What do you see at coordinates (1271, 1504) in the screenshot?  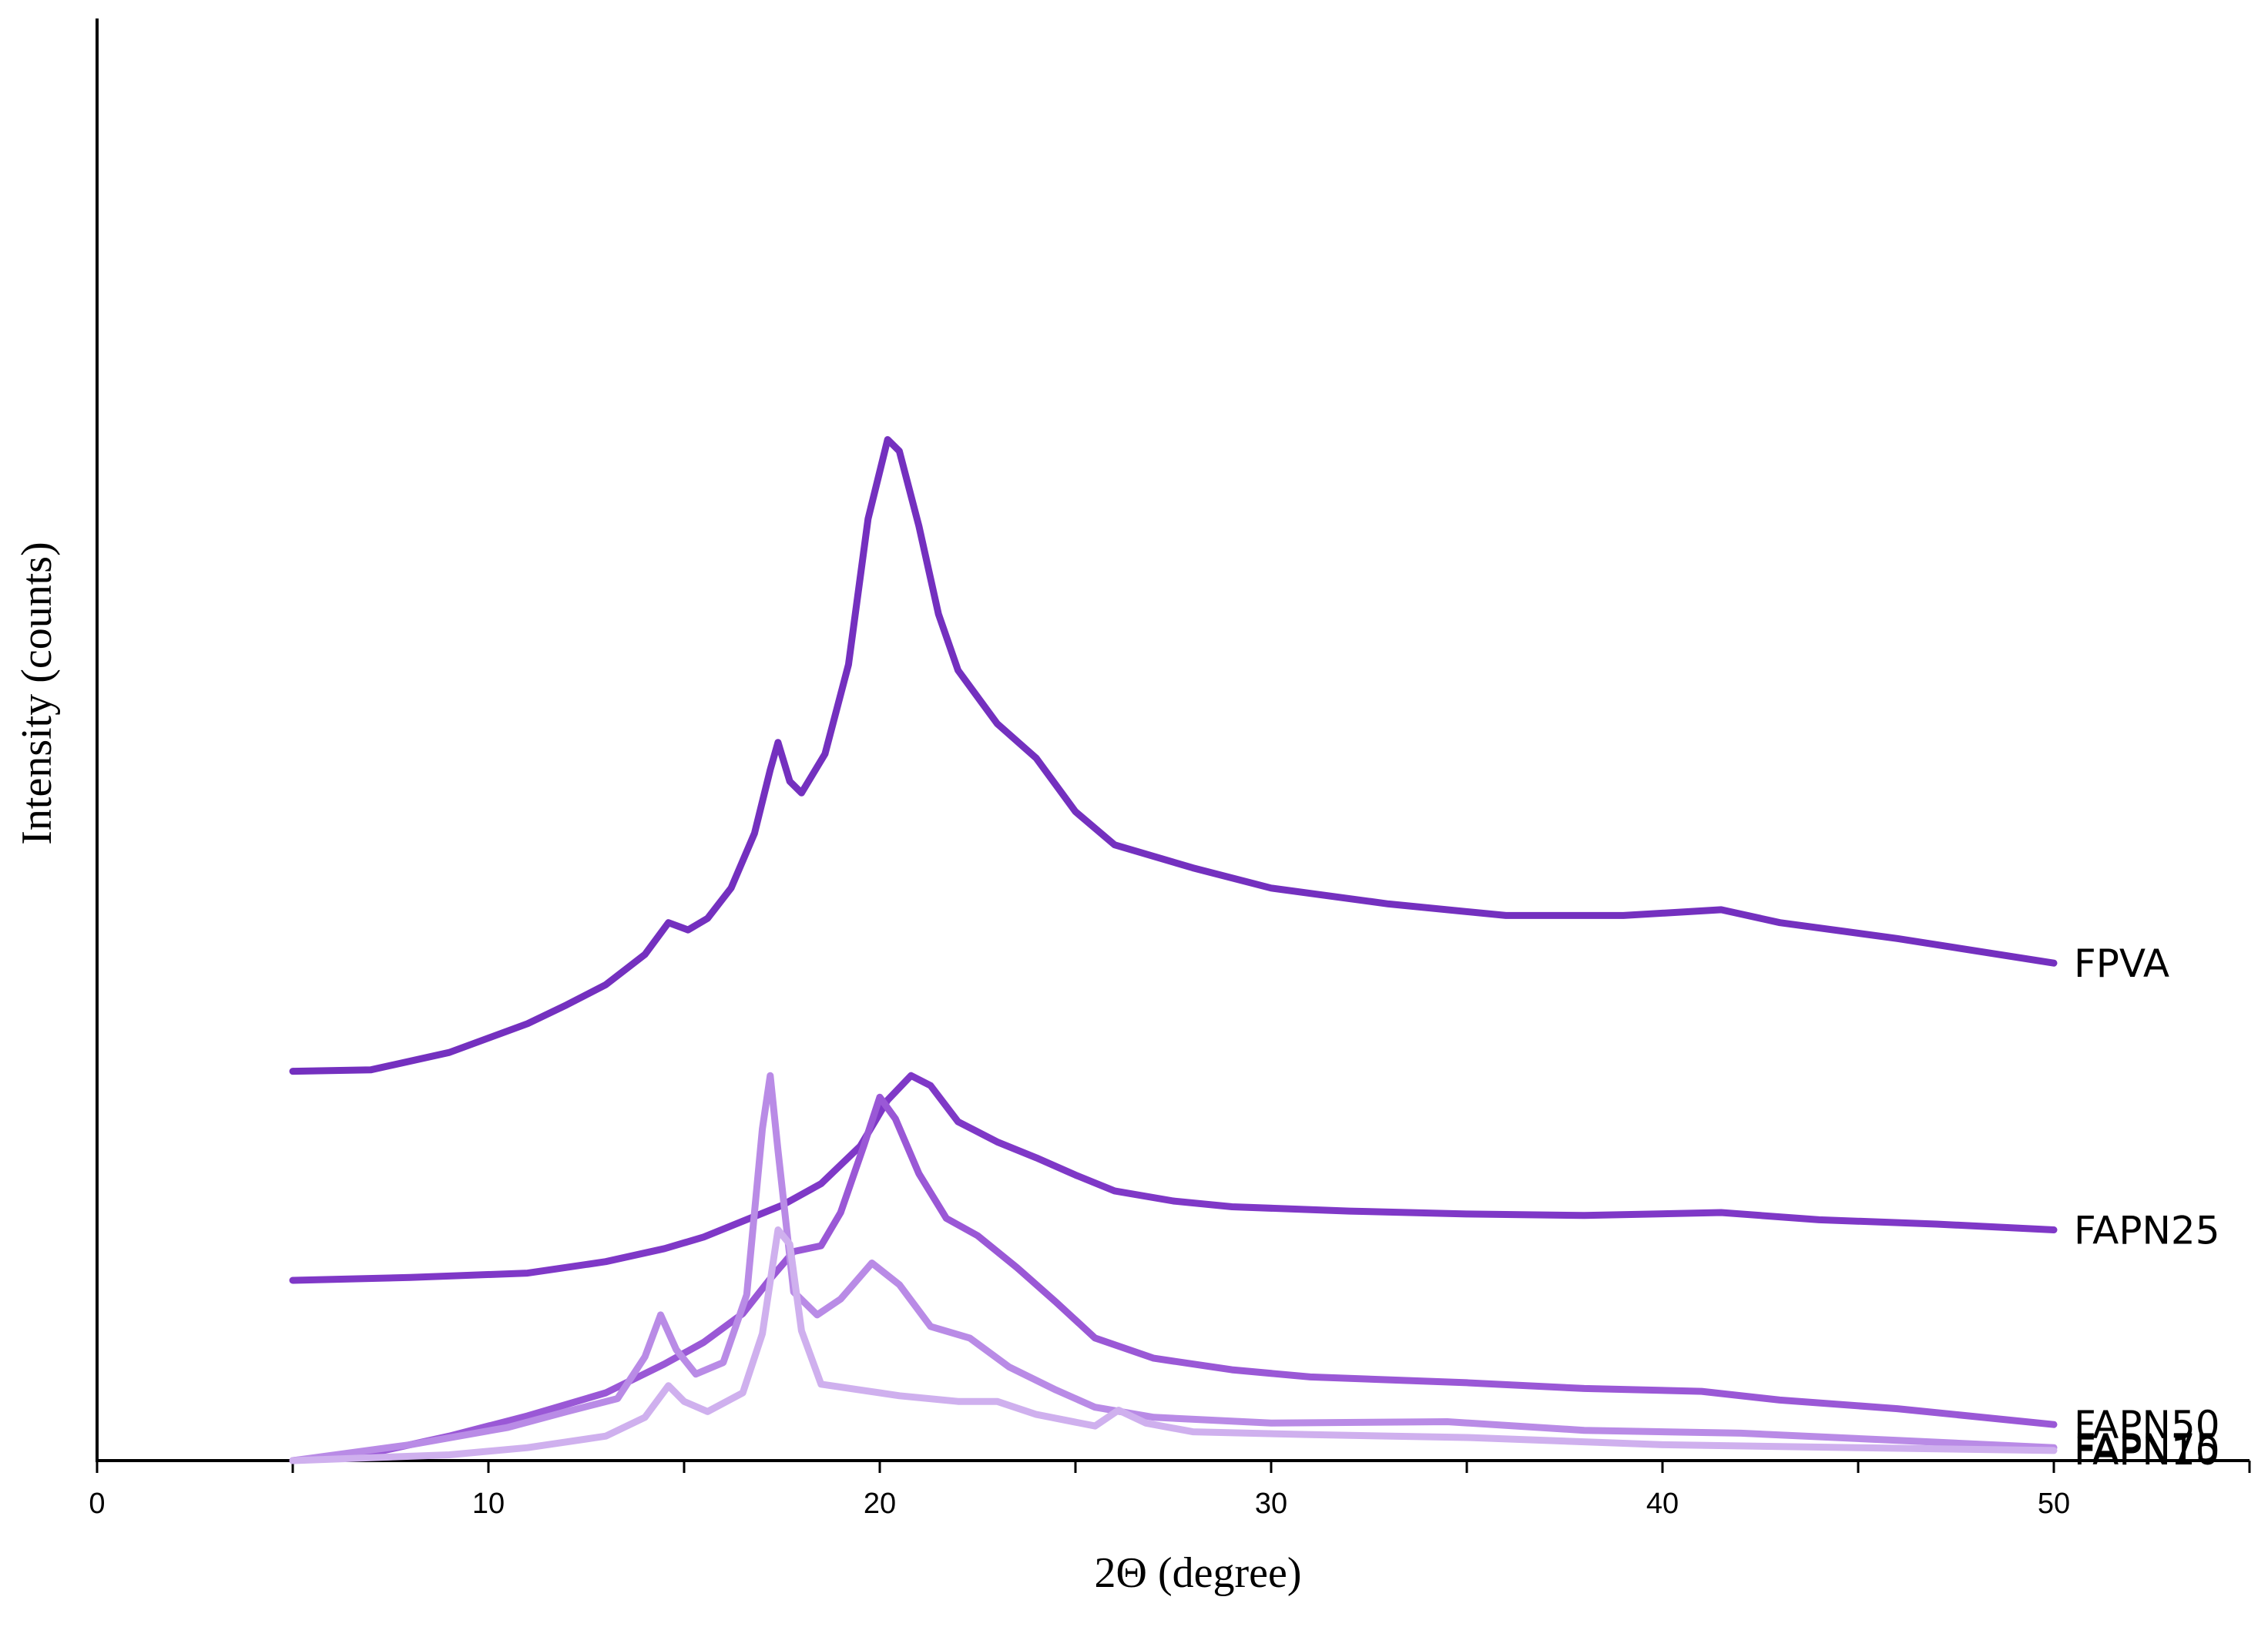 I see `x-tick-label: 30` at bounding box center [1271, 1504].